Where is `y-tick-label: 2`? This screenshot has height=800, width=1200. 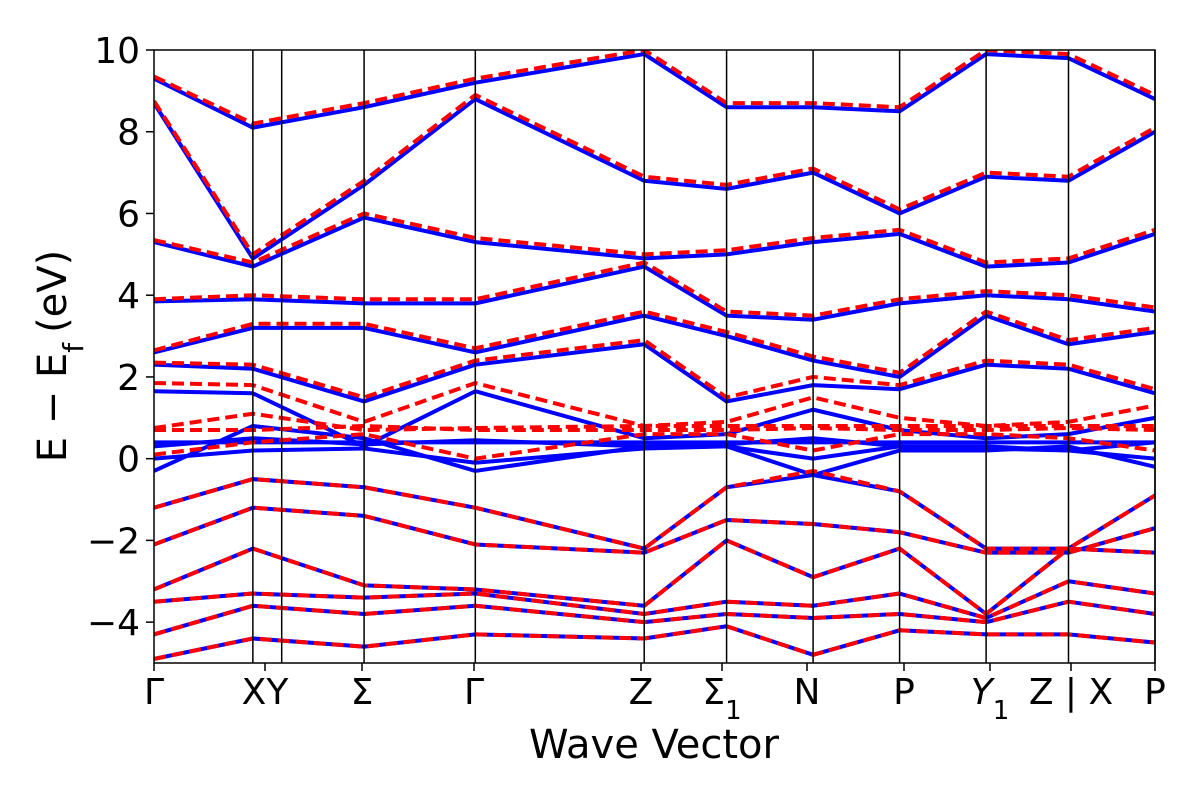
y-tick-label: 2 is located at coordinates (128, 378).